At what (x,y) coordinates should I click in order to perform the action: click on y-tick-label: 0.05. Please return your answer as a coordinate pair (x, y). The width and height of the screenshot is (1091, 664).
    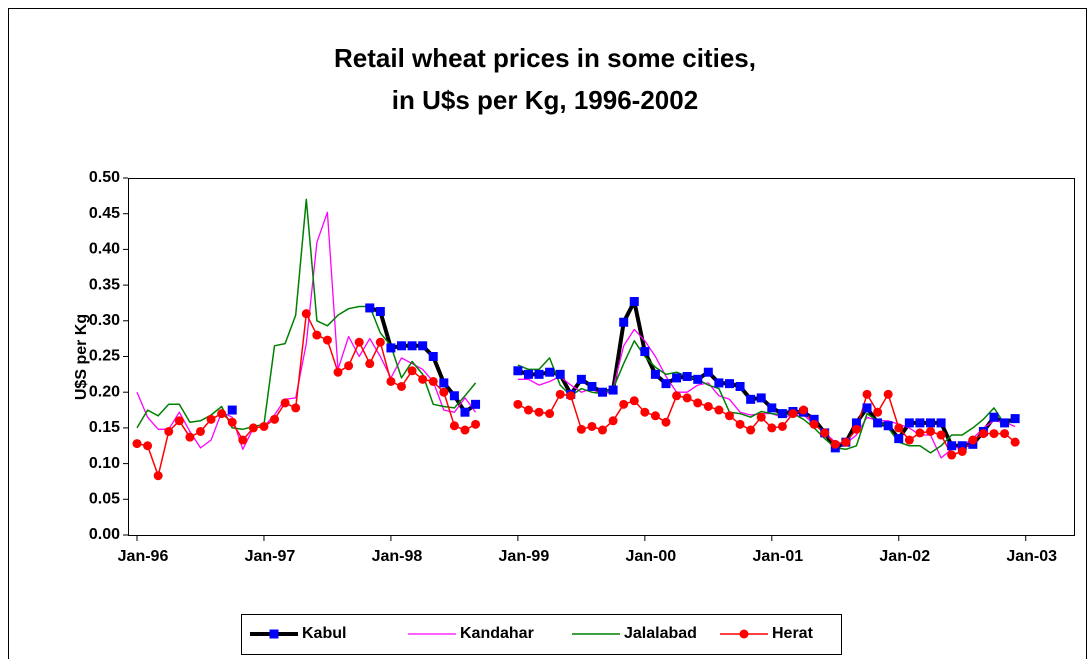
    Looking at the image, I should click on (104, 499).